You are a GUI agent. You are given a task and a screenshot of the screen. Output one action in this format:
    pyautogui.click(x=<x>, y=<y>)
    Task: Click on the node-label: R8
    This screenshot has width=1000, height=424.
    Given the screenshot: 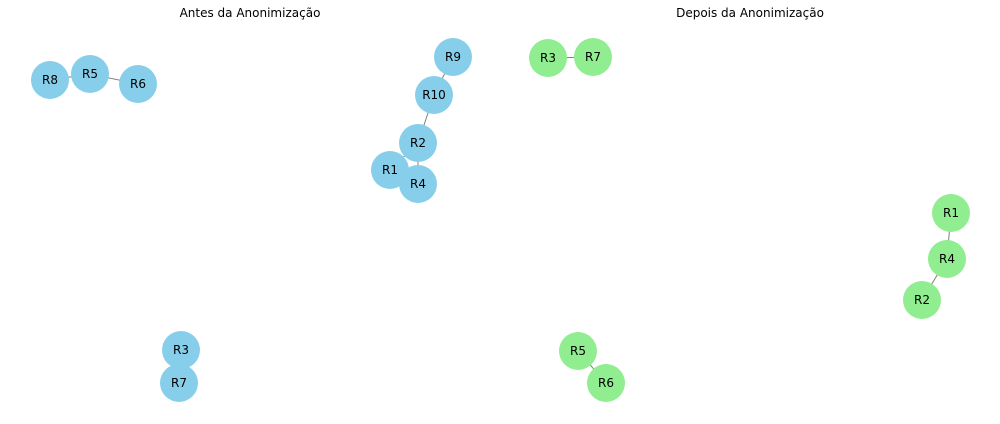 What is the action you would take?
    pyautogui.click(x=50, y=80)
    